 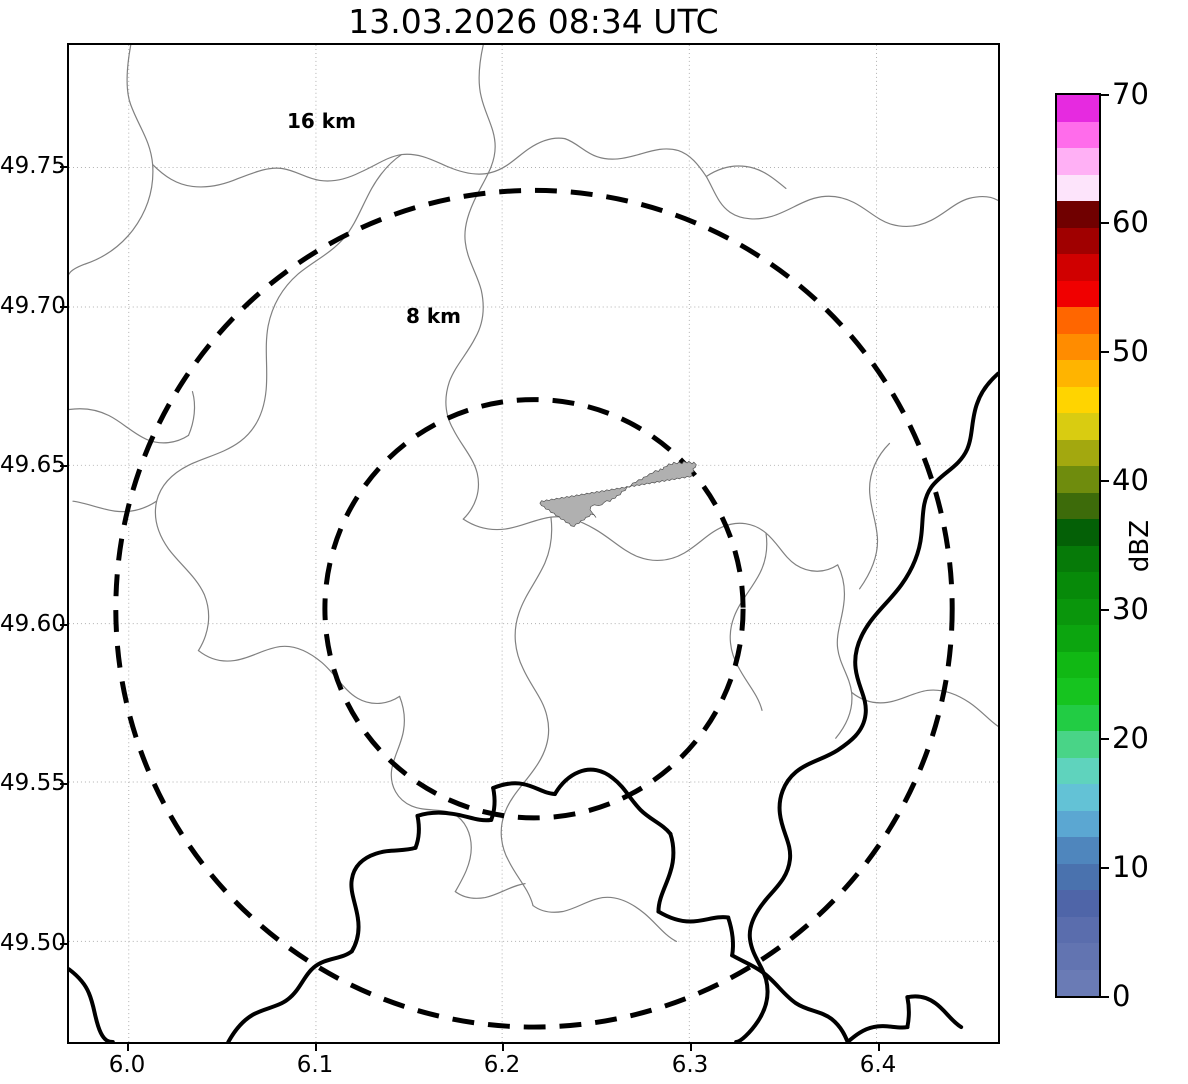 What do you see at coordinates (690, 1065) in the screenshot?
I see `x-tick-label: 6.3` at bounding box center [690, 1065].